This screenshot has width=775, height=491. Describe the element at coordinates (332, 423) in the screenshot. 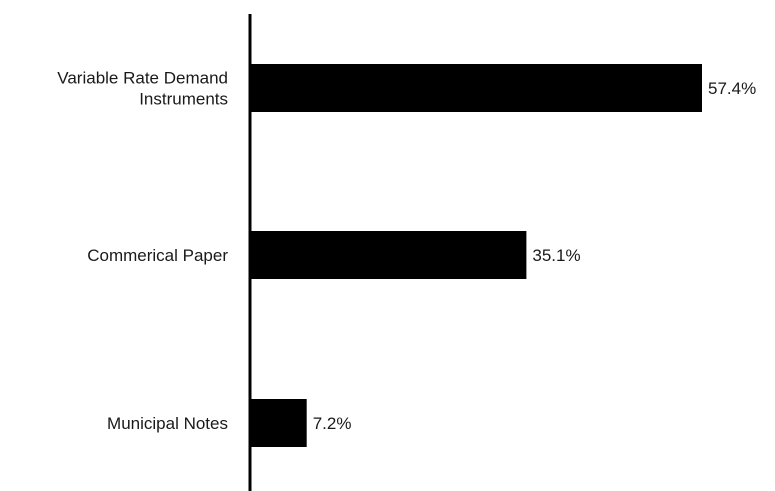

I see `data-label-2: 7.2%` at that location.